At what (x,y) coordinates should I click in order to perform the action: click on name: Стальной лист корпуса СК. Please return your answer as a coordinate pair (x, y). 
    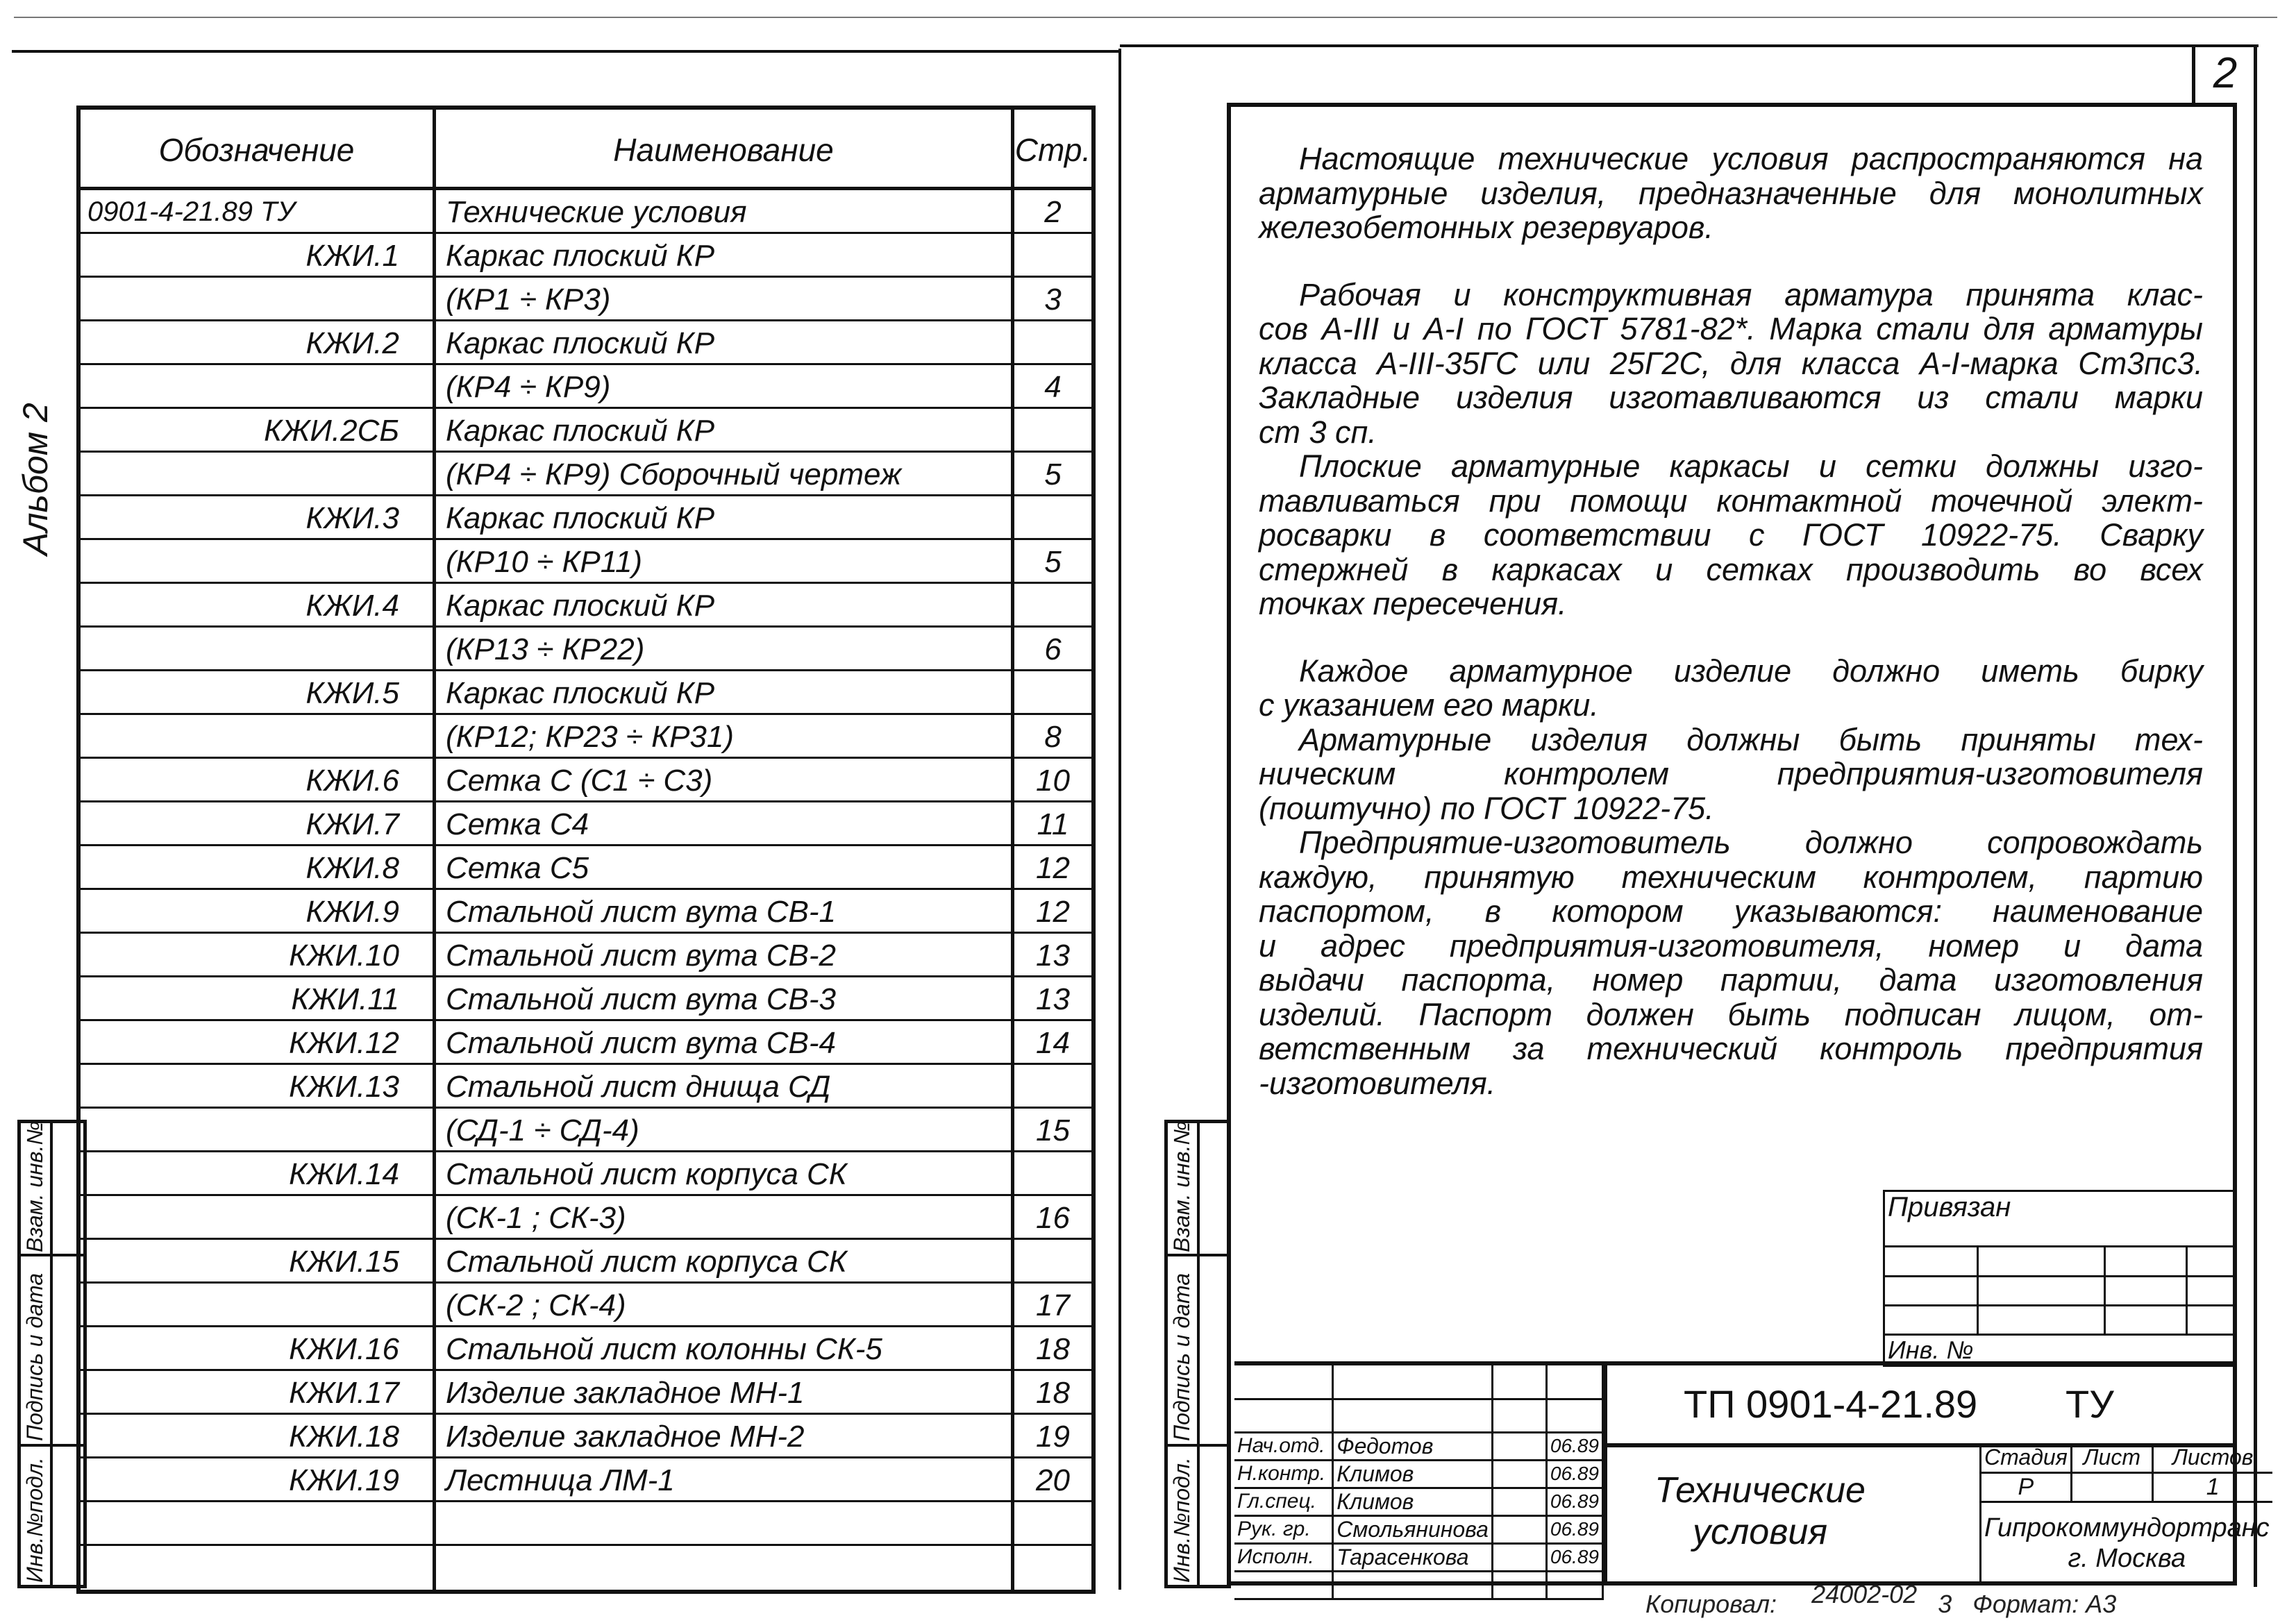
    Looking at the image, I should click on (646, 1174).